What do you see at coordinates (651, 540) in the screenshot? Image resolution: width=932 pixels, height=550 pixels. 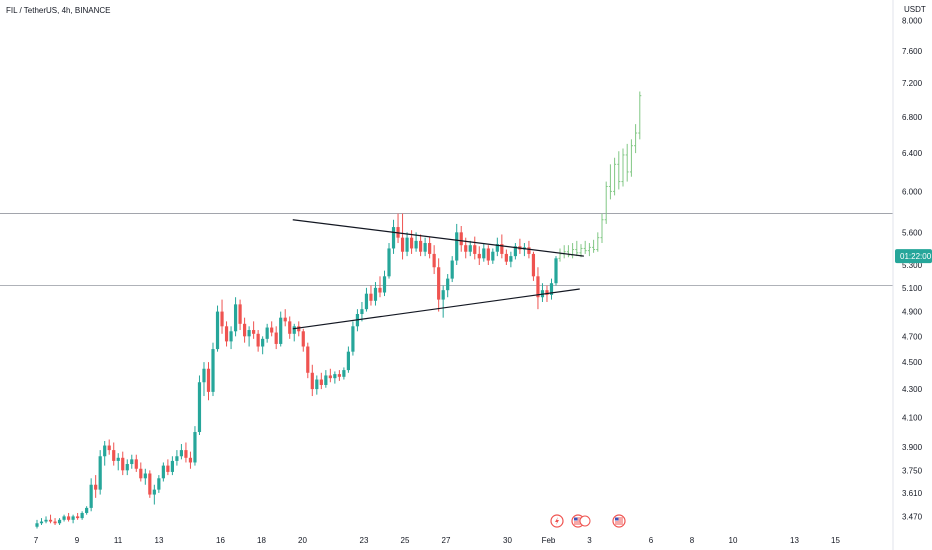 I see `time-tick-label: 6` at bounding box center [651, 540].